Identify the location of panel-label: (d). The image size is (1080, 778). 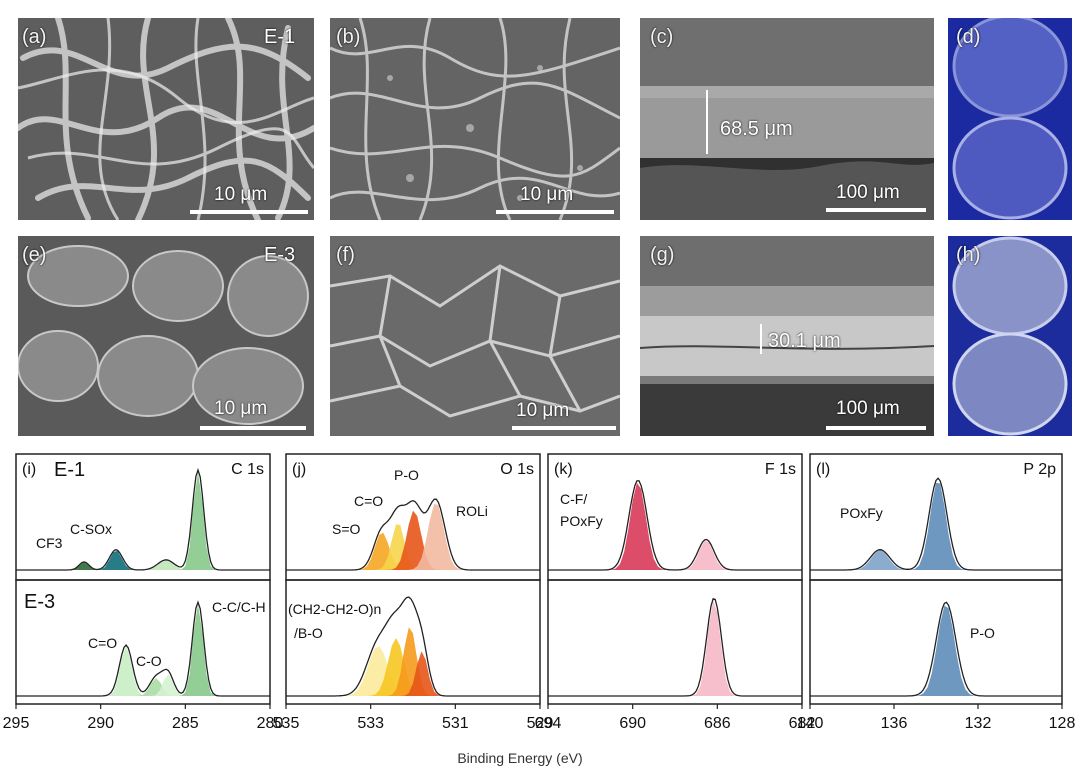
(968, 37).